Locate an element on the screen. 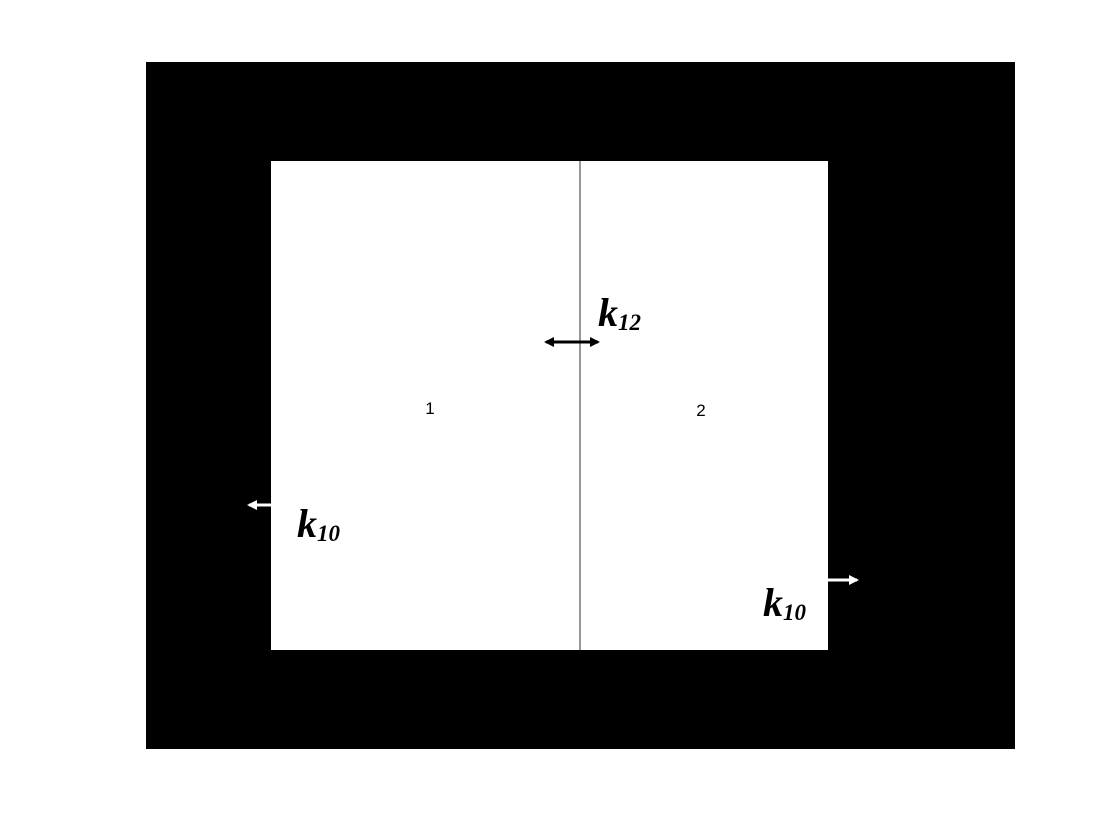  left-k10-label: k10 is located at coordinates (319, 523).